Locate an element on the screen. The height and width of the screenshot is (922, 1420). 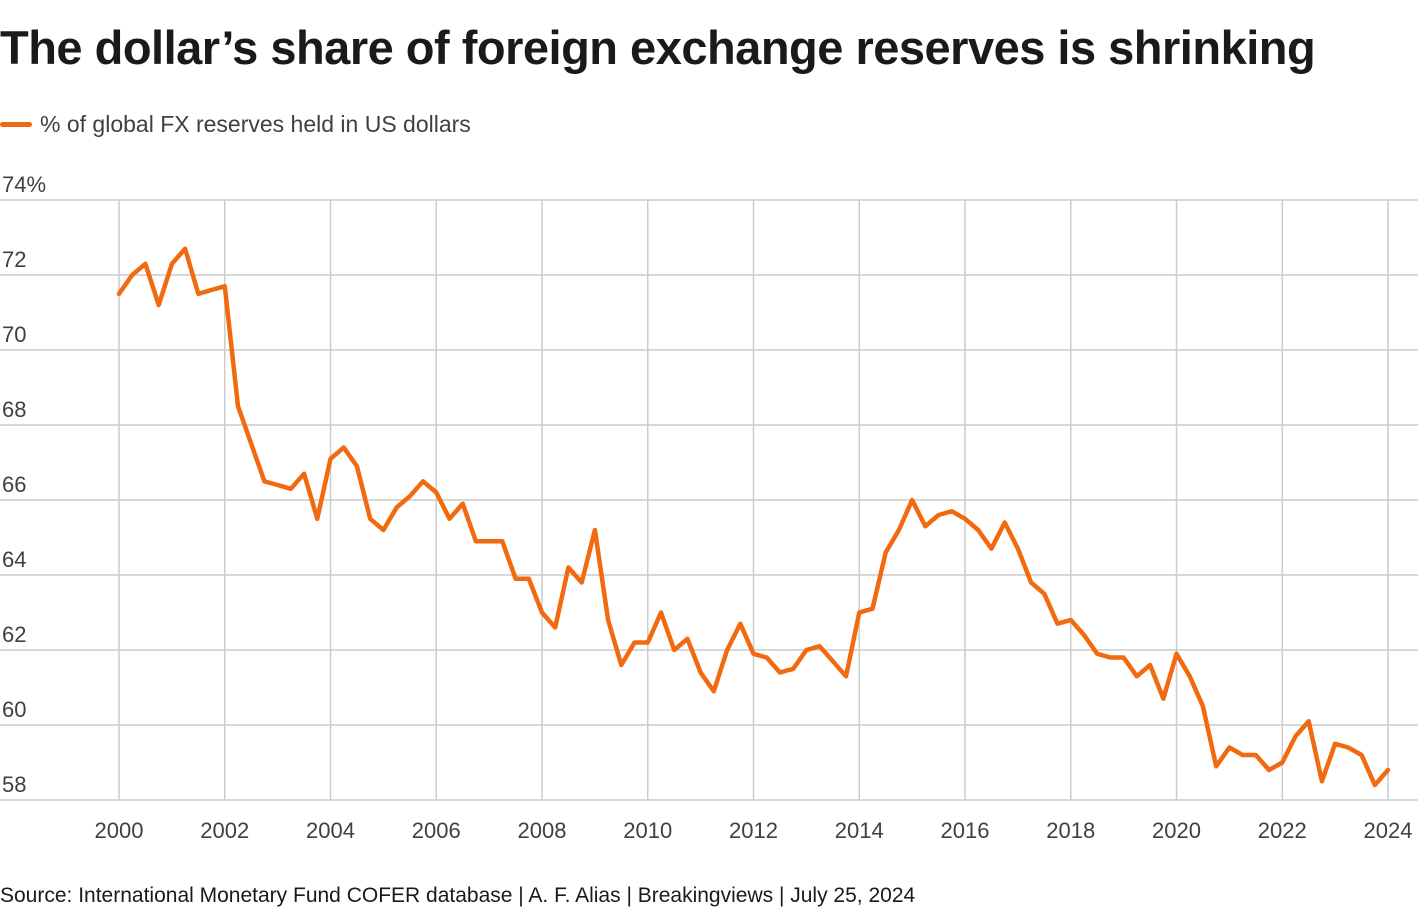
x-tick-label: 2006 is located at coordinates (436, 830).